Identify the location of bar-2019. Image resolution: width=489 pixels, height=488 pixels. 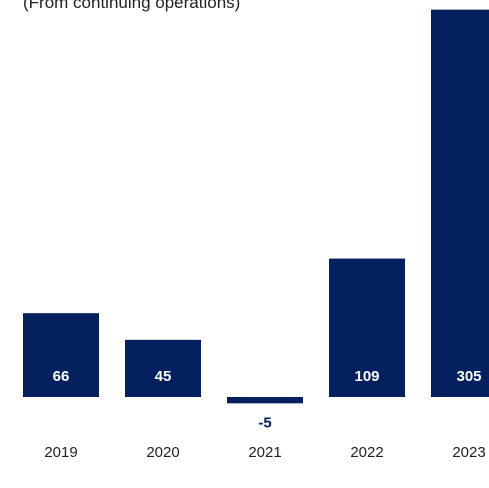
(61, 355).